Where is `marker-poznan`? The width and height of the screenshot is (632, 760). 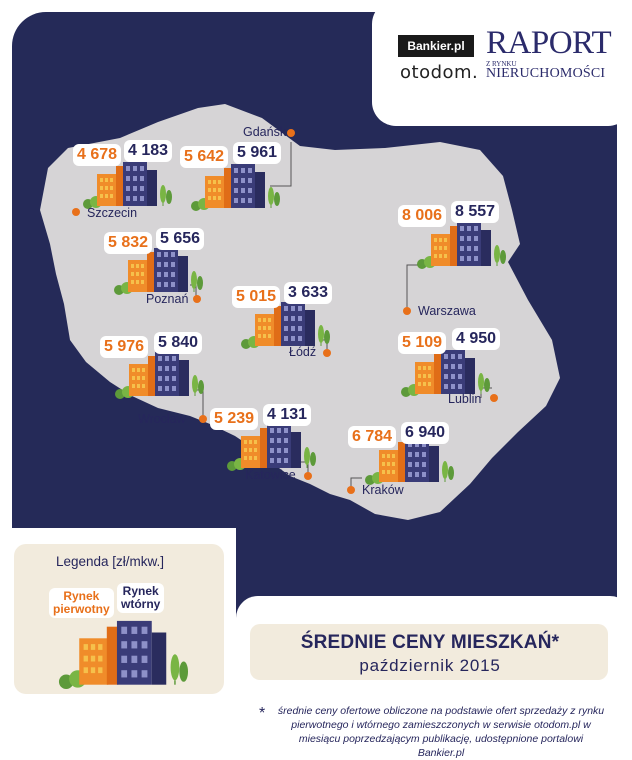
marker-poznan is located at coordinates (197, 299).